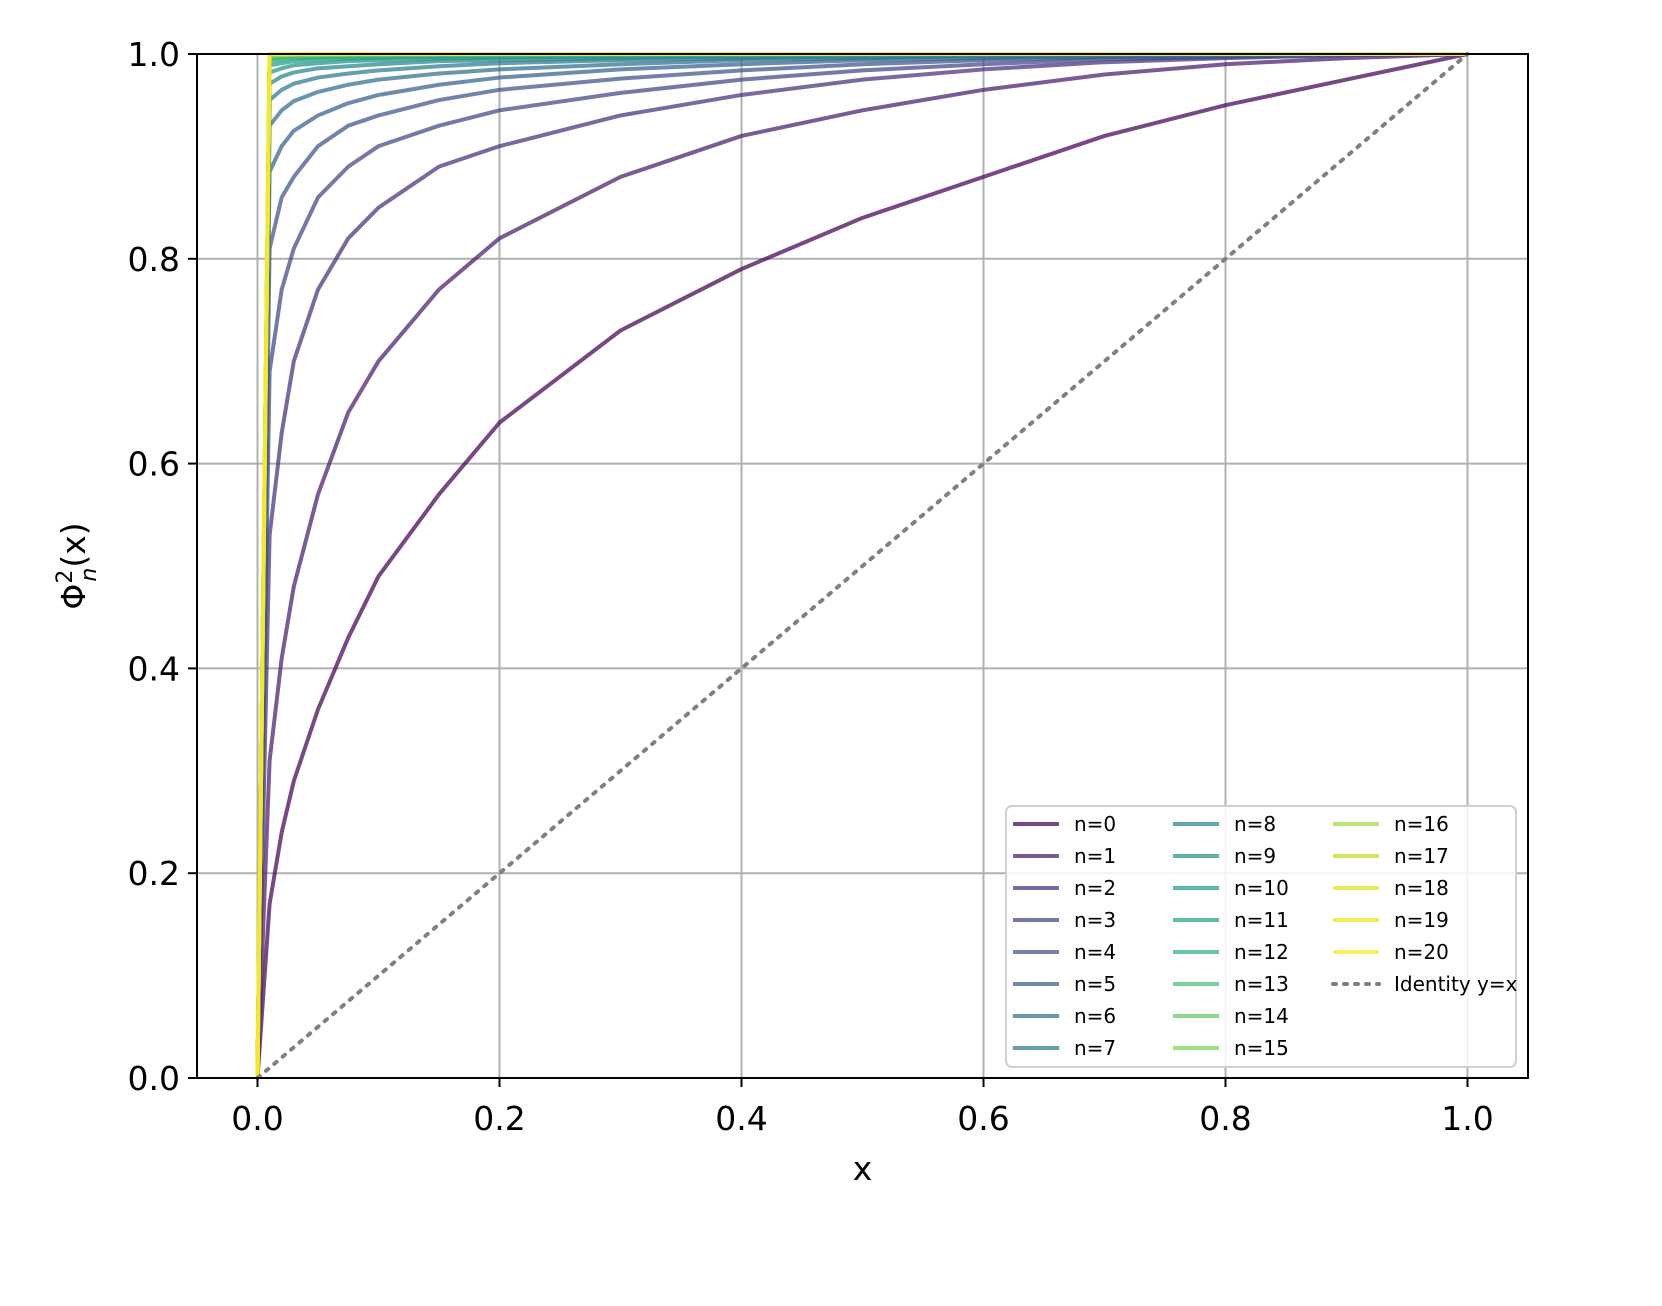  What do you see at coordinates (1421, 856) in the screenshot?
I see `legend-label: n=17` at bounding box center [1421, 856].